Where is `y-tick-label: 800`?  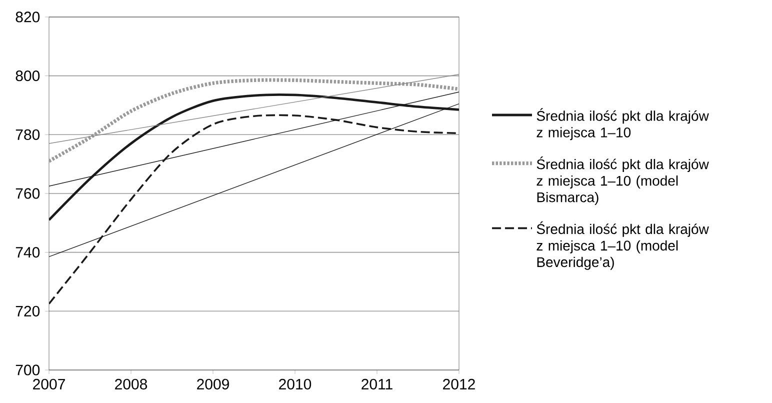 y-tick-label: 800 is located at coordinates (28, 76).